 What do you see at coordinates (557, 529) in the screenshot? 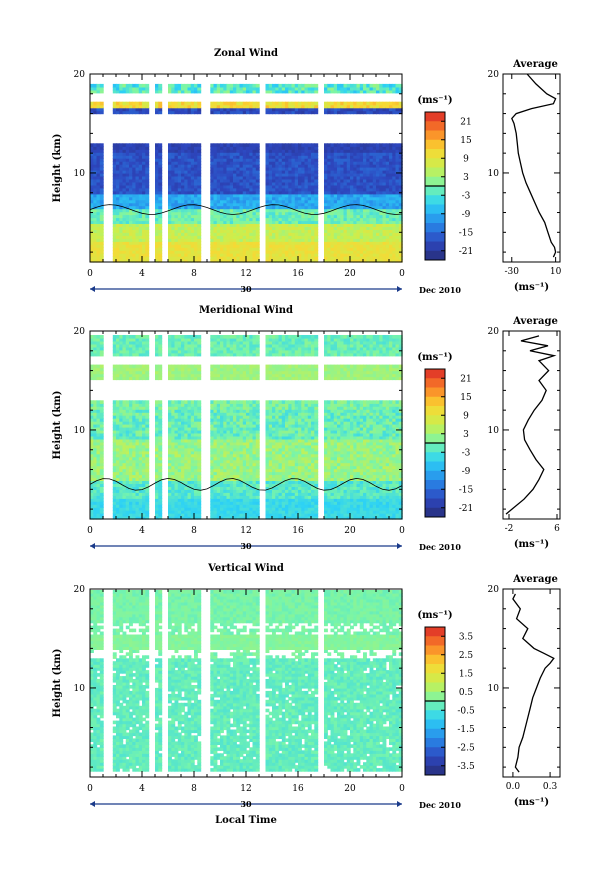
I see `profile-x-tick-label: 6` at bounding box center [557, 529].